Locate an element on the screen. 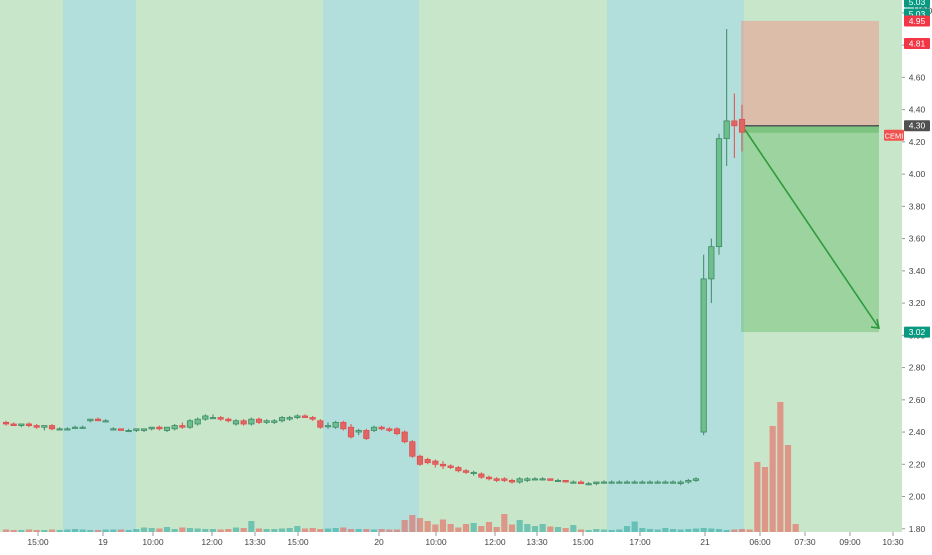 The width and height of the screenshot is (932, 555). time-tick-label: 10:00 is located at coordinates (436, 542).